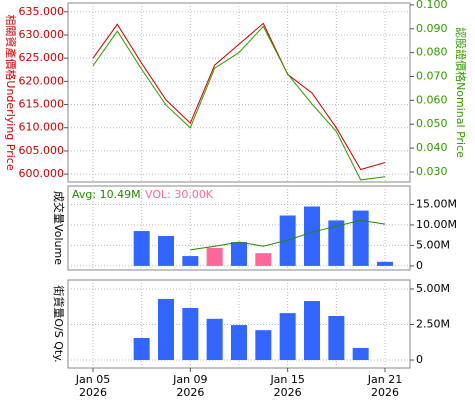  I want to click on tick-label: 10.00M, so click(436, 224).